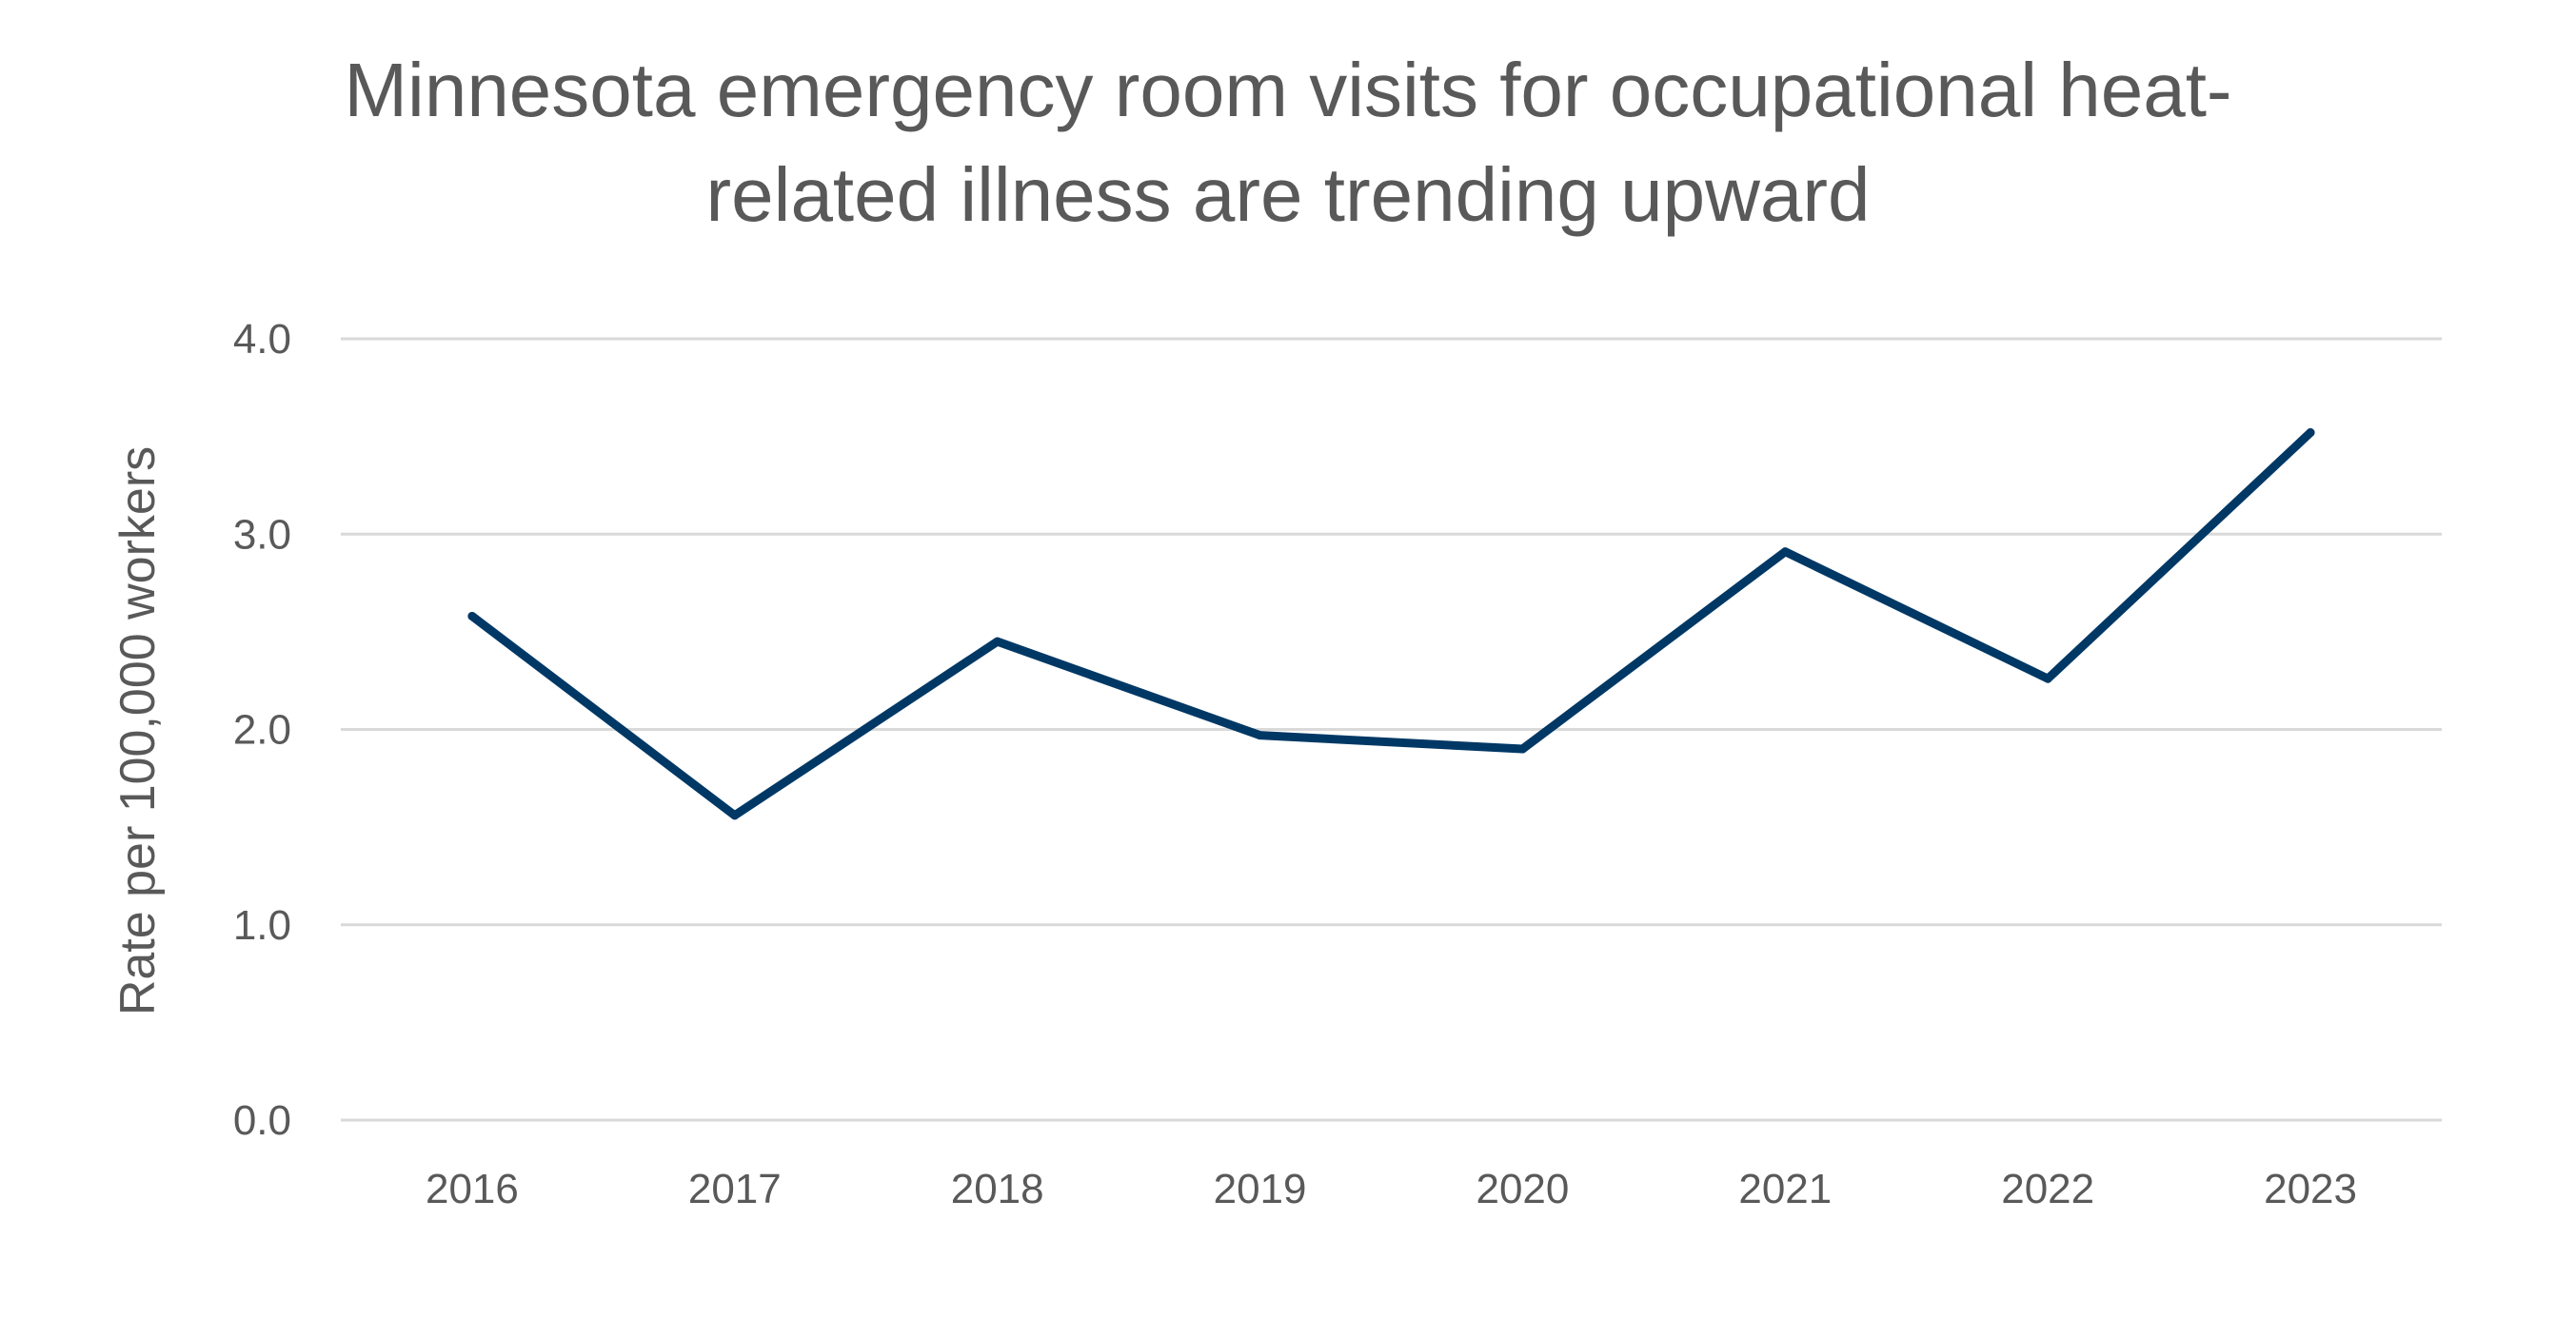  What do you see at coordinates (262, 339) in the screenshot?
I see `y-tick-label: 4.0` at bounding box center [262, 339].